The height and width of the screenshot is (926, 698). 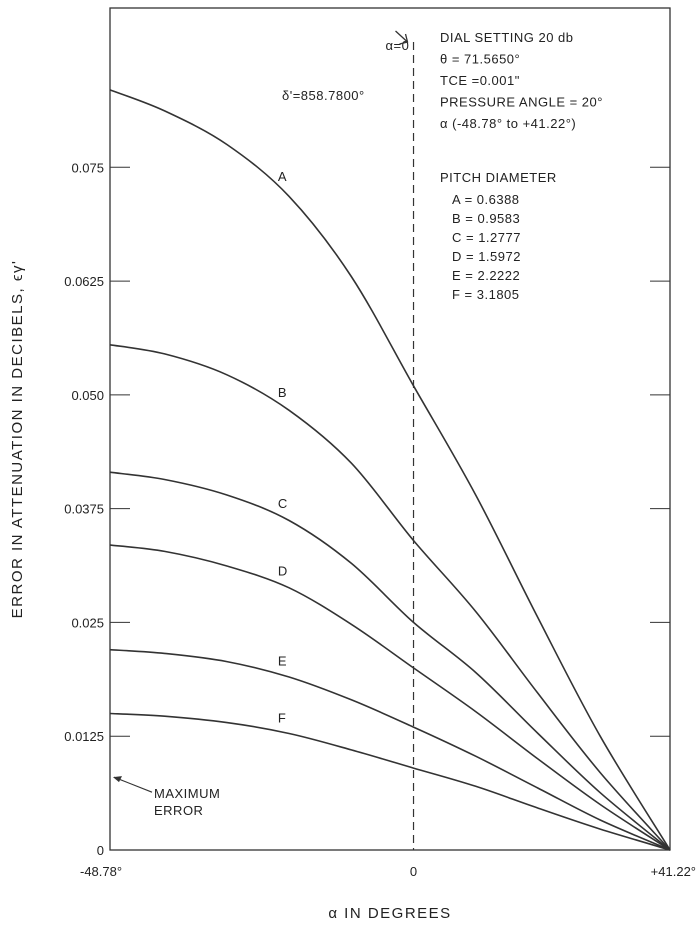 What do you see at coordinates (486, 256) in the screenshot?
I see `pitch-line: D = 1.5972` at bounding box center [486, 256].